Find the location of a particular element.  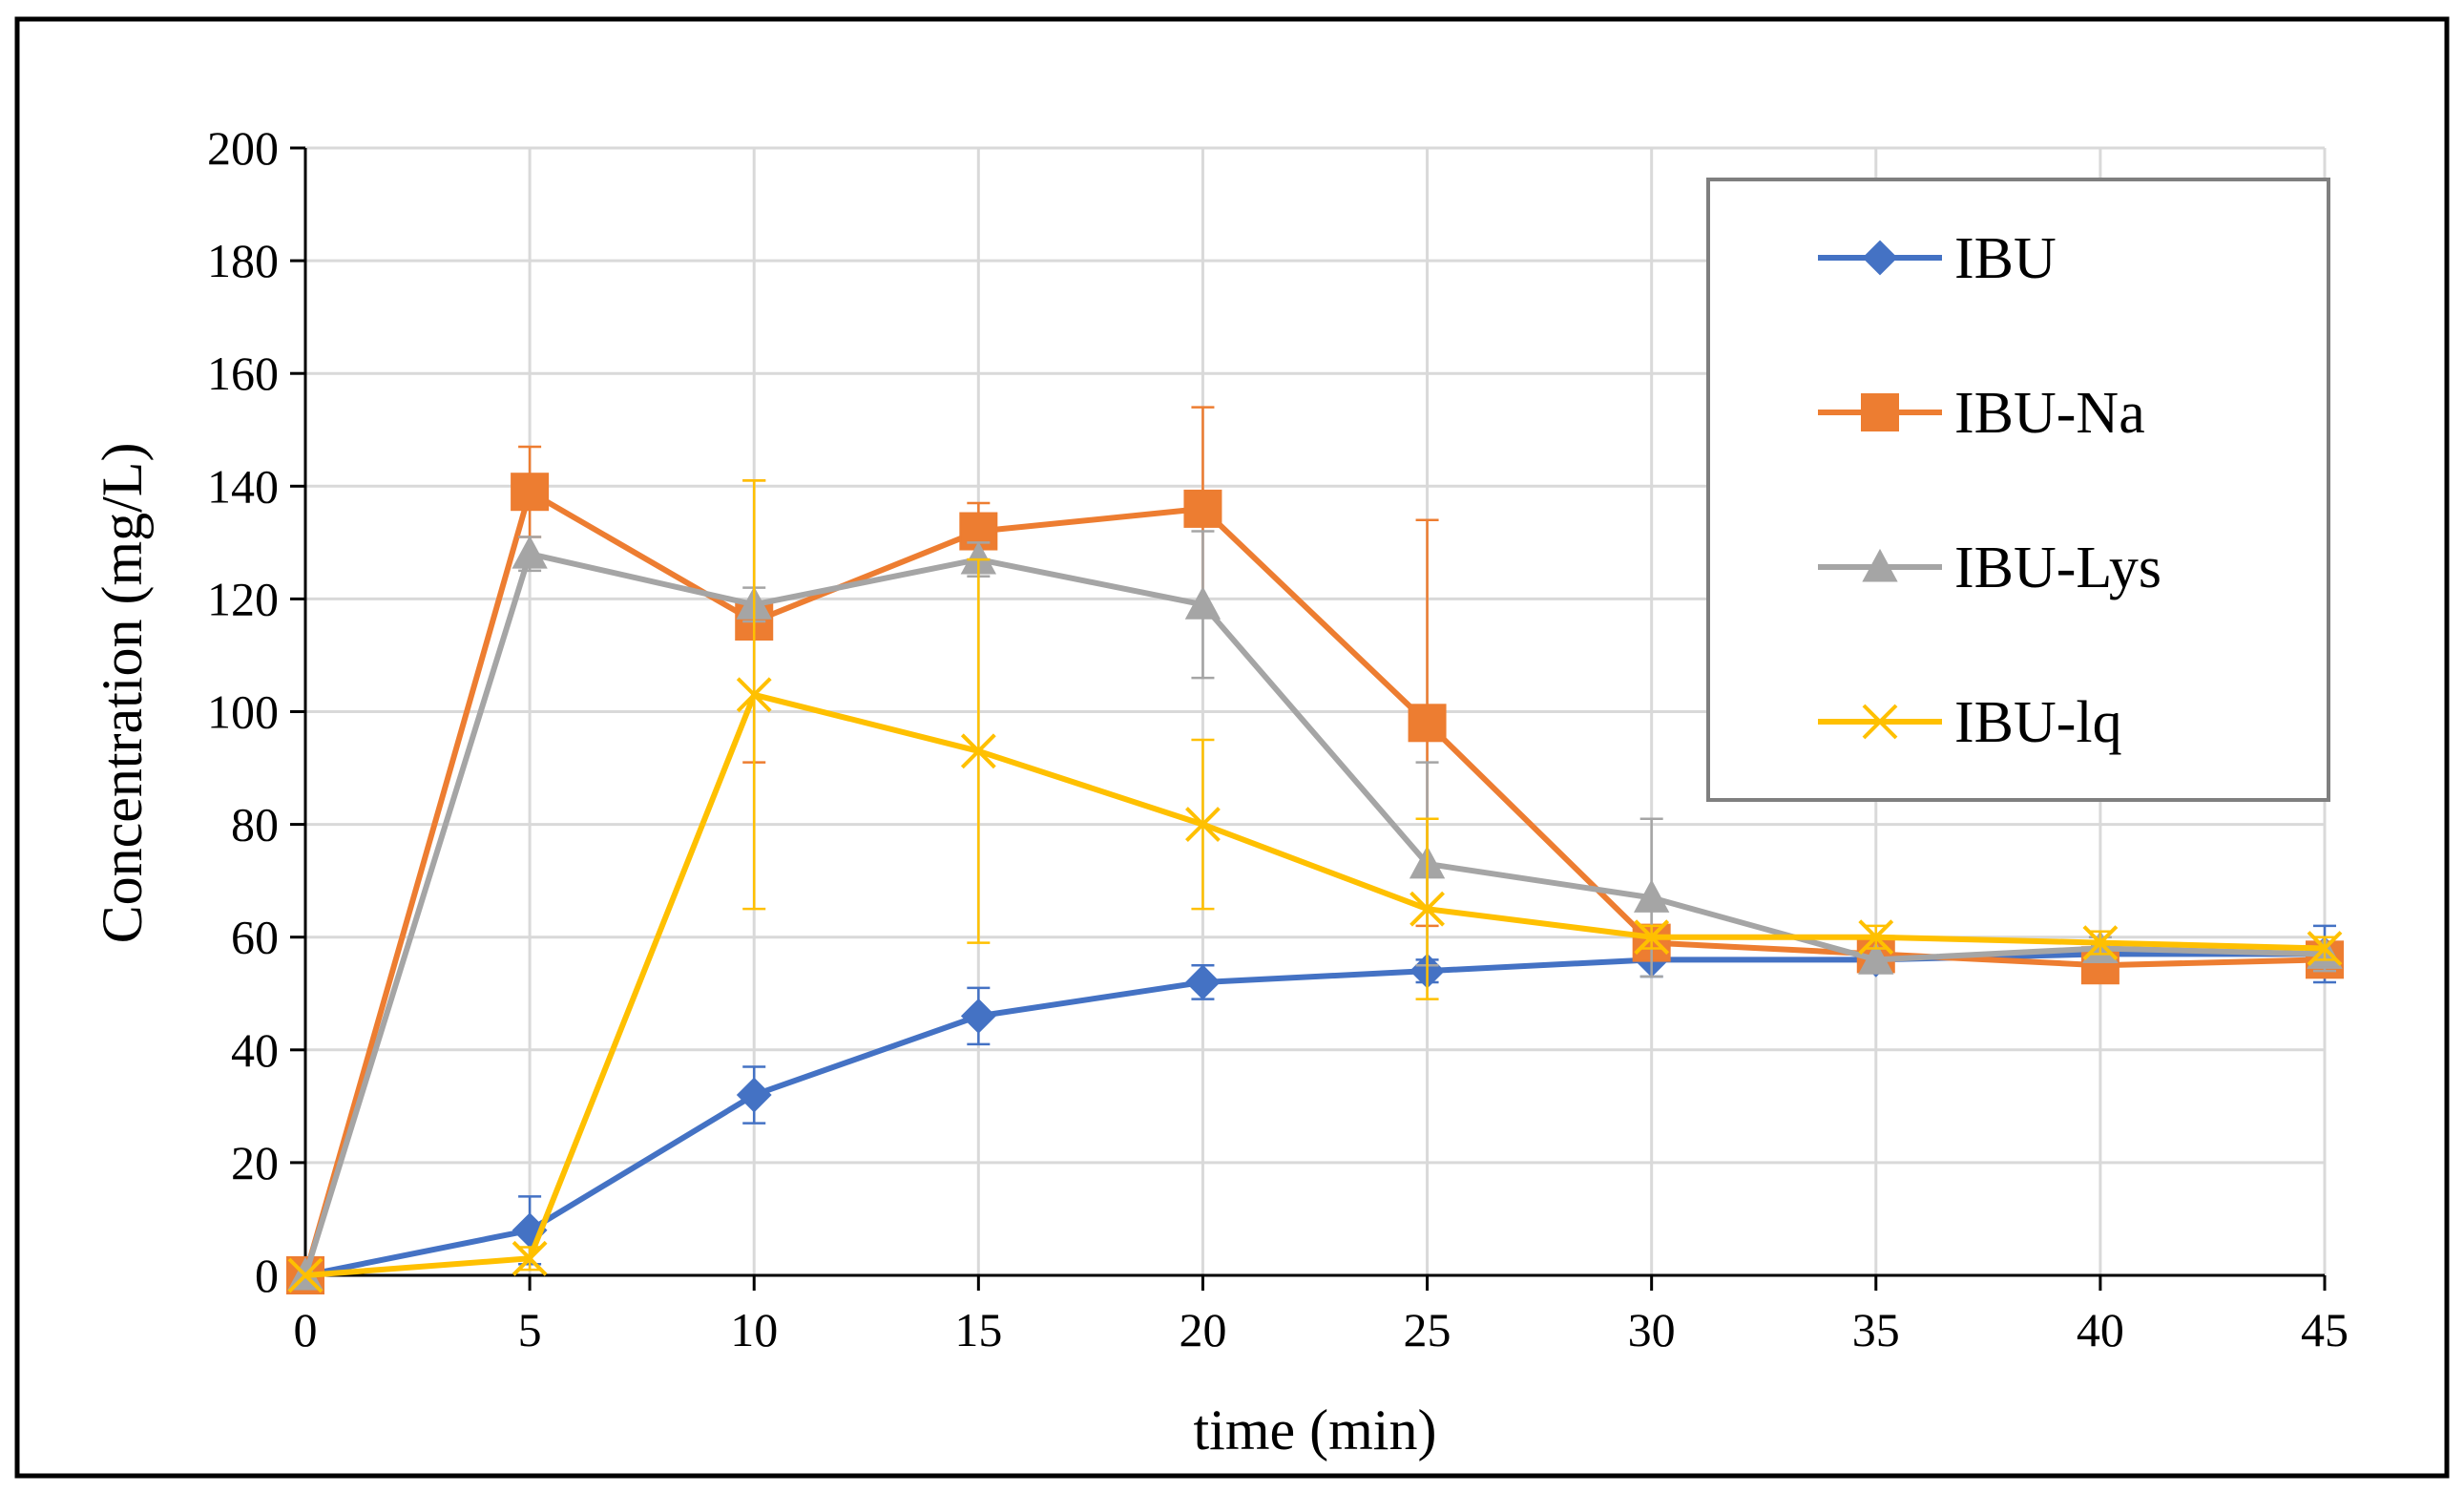

legend-marker-ibu-na is located at coordinates (1880, 412).